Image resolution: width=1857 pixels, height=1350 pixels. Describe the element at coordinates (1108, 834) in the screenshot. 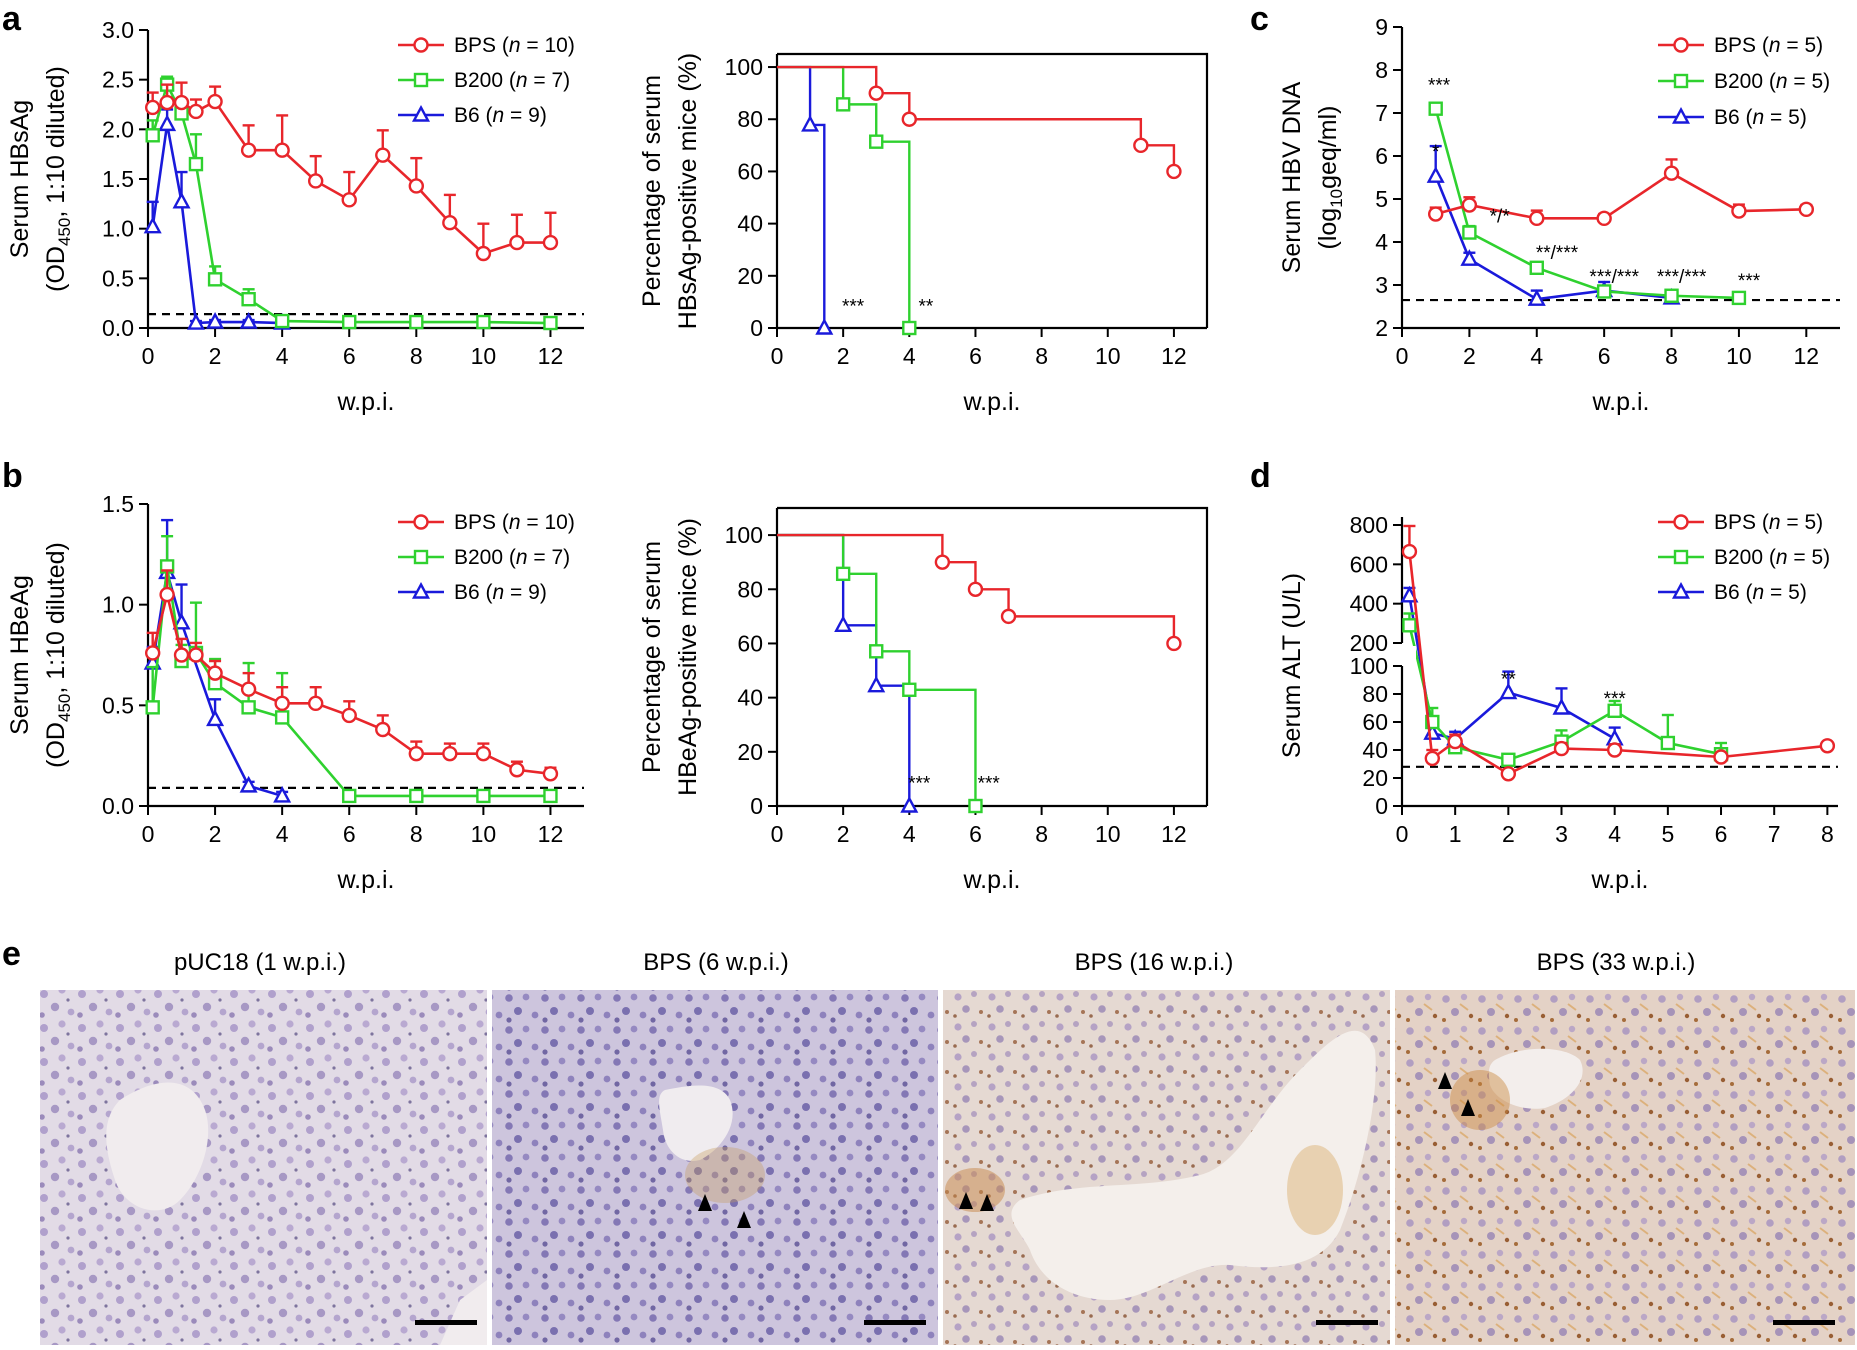

I see `x-tick-label: 10` at that location.